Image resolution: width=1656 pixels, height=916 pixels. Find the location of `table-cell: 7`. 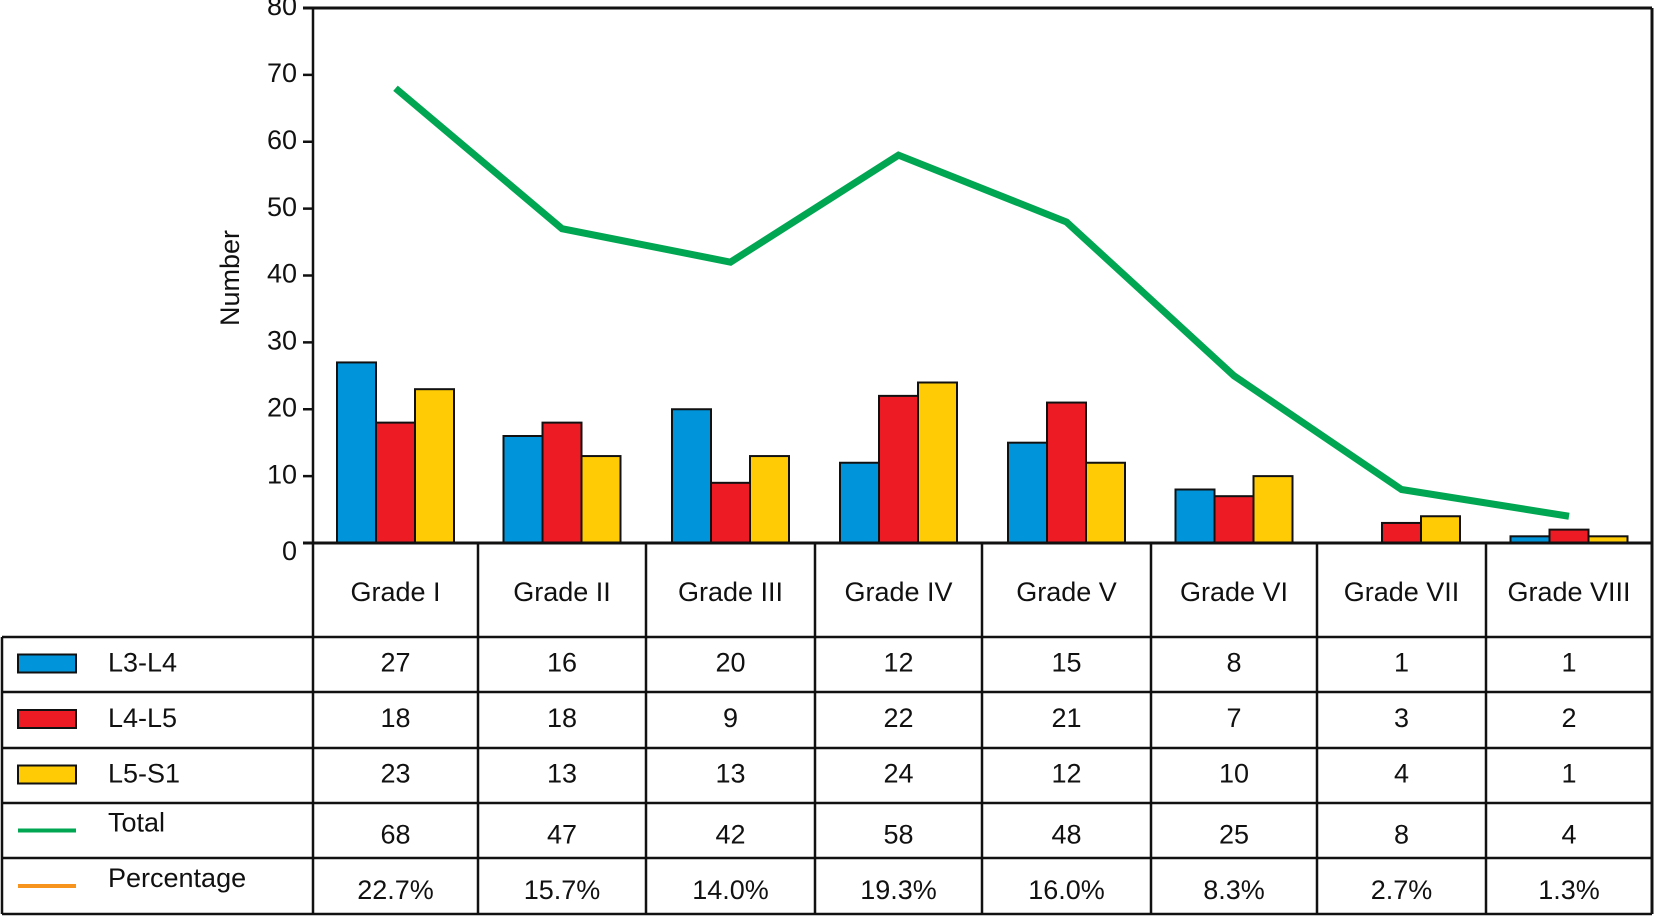

table-cell: 7 is located at coordinates (1233, 718).